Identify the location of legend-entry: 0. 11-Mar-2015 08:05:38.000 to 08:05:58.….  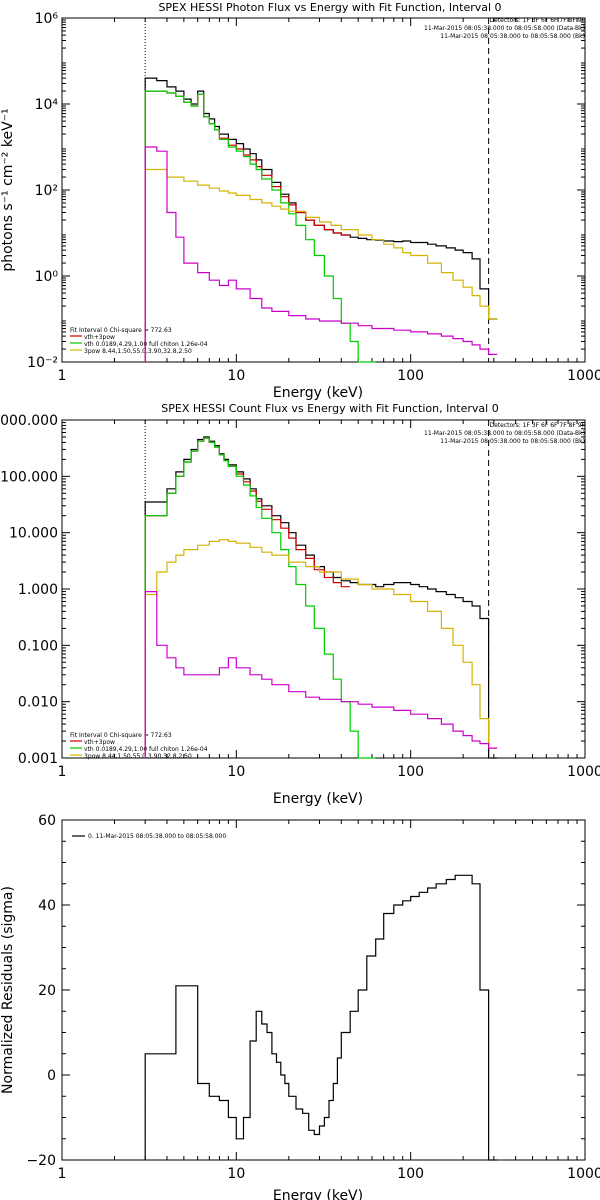
(157, 836).